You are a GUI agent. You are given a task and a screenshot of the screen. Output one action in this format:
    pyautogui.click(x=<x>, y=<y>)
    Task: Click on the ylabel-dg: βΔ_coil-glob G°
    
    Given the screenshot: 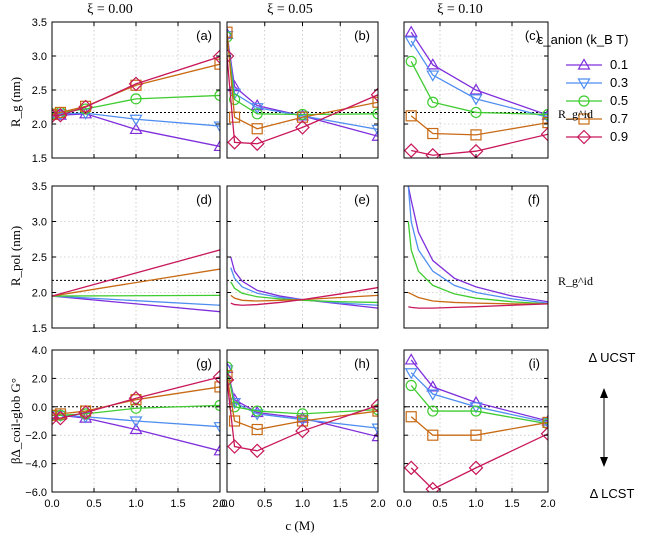 What is the action you would take?
    pyautogui.click(x=15, y=421)
    